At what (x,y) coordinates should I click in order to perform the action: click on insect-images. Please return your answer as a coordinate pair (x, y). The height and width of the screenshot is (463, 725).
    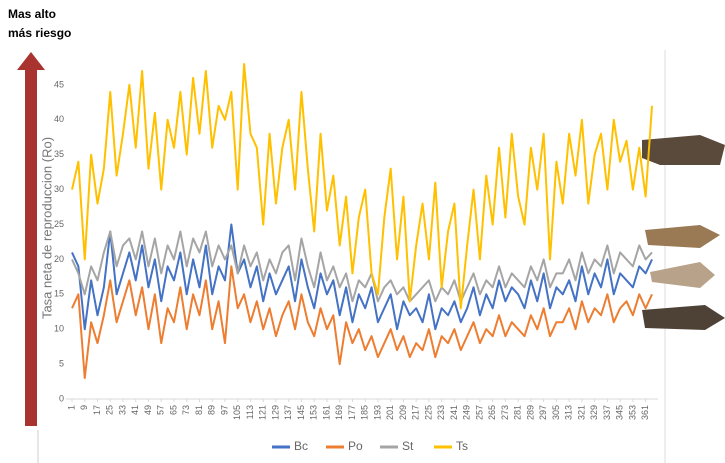
    Looking at the image, I should click on (683, 232).